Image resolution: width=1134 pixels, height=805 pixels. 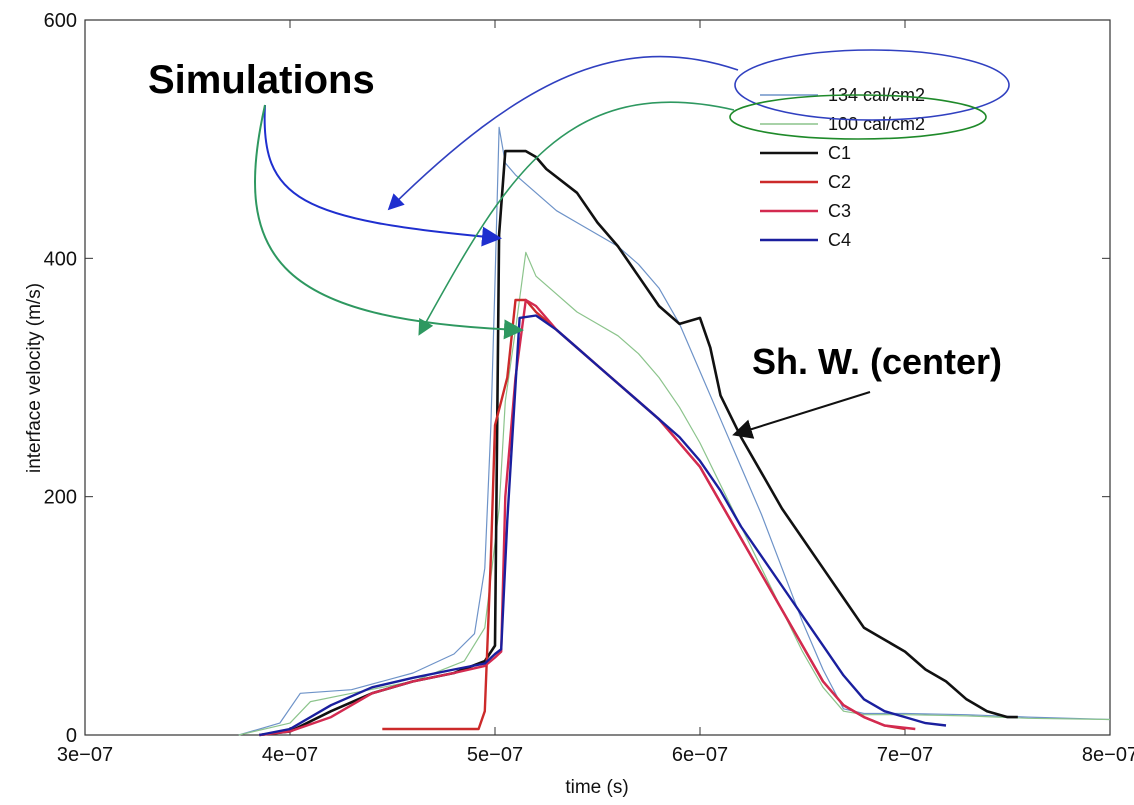 I want to click on x-tick-label: 3e−07, so click(x=85, y=755).